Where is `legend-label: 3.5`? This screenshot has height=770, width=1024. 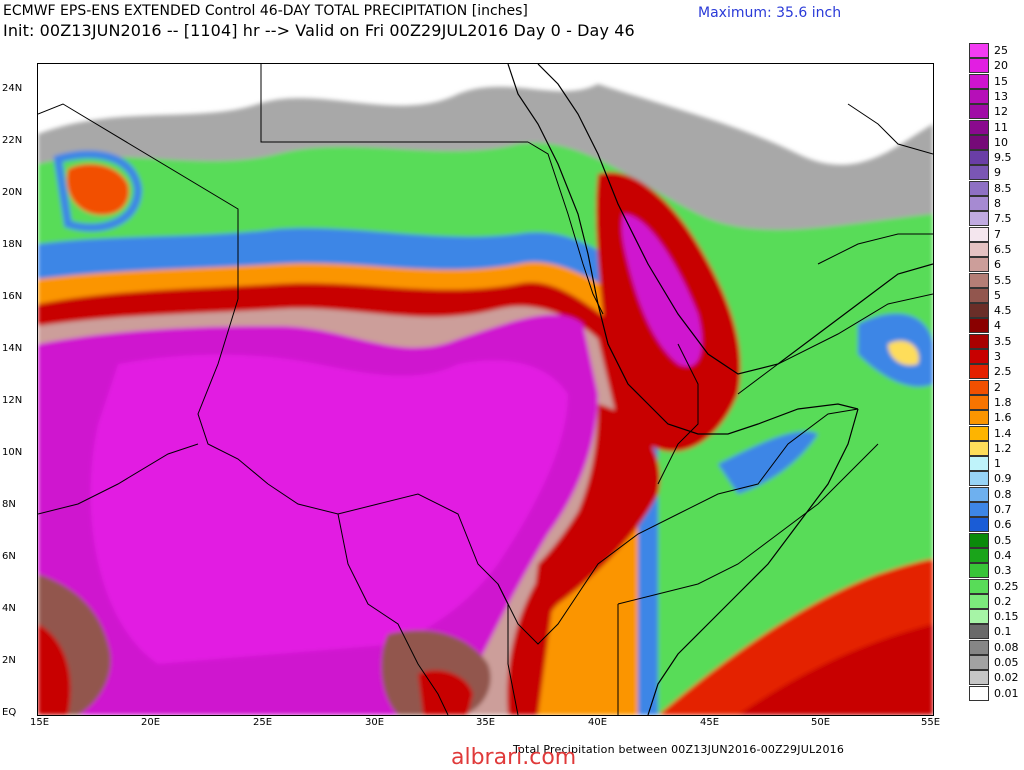
legend-label: 3.5 is located at coordinates (1003, 341).